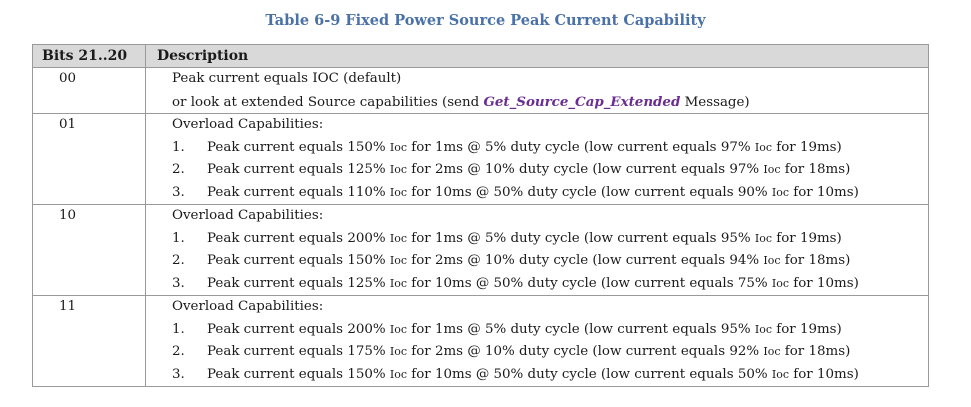 This screenshot has height=407, width=971. Describe the element at coordinates (744, 351) in the screenshot. I see `low-percent: 92%` at that location.